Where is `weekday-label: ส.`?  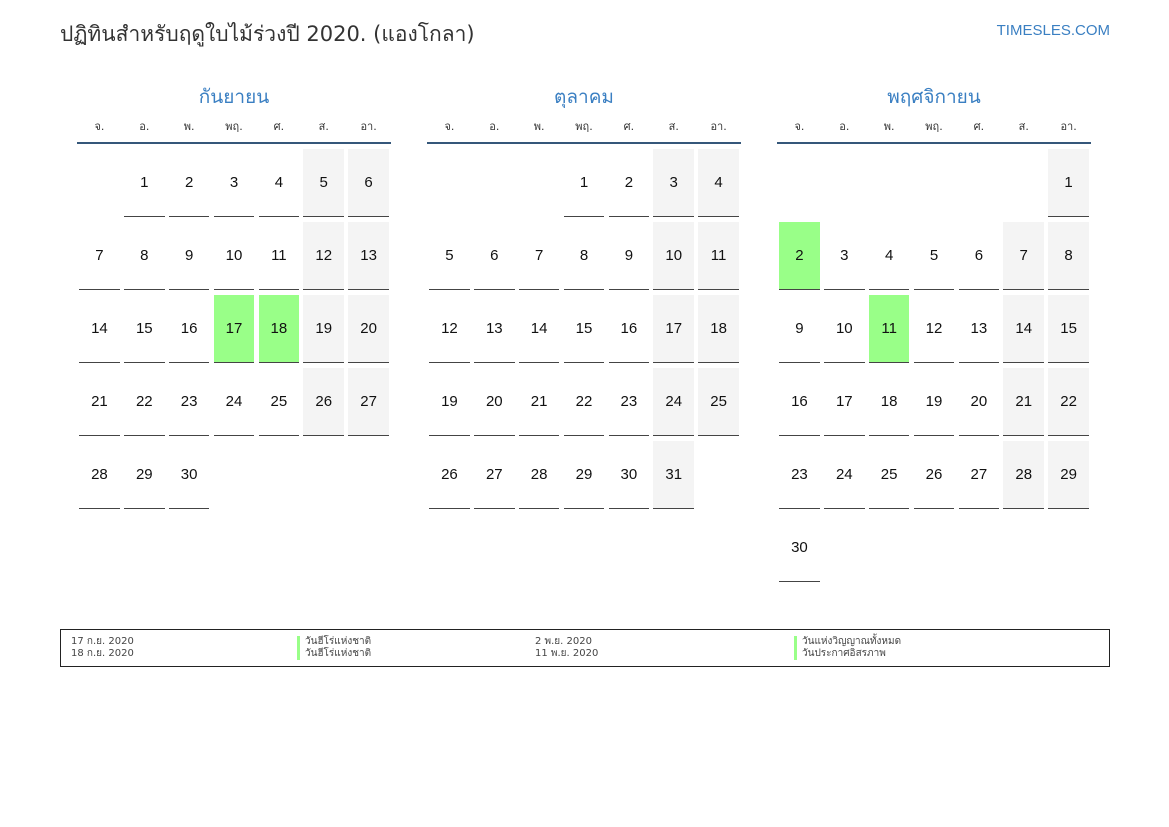
weekday-label: ส. is located at coordinates (323, 126).